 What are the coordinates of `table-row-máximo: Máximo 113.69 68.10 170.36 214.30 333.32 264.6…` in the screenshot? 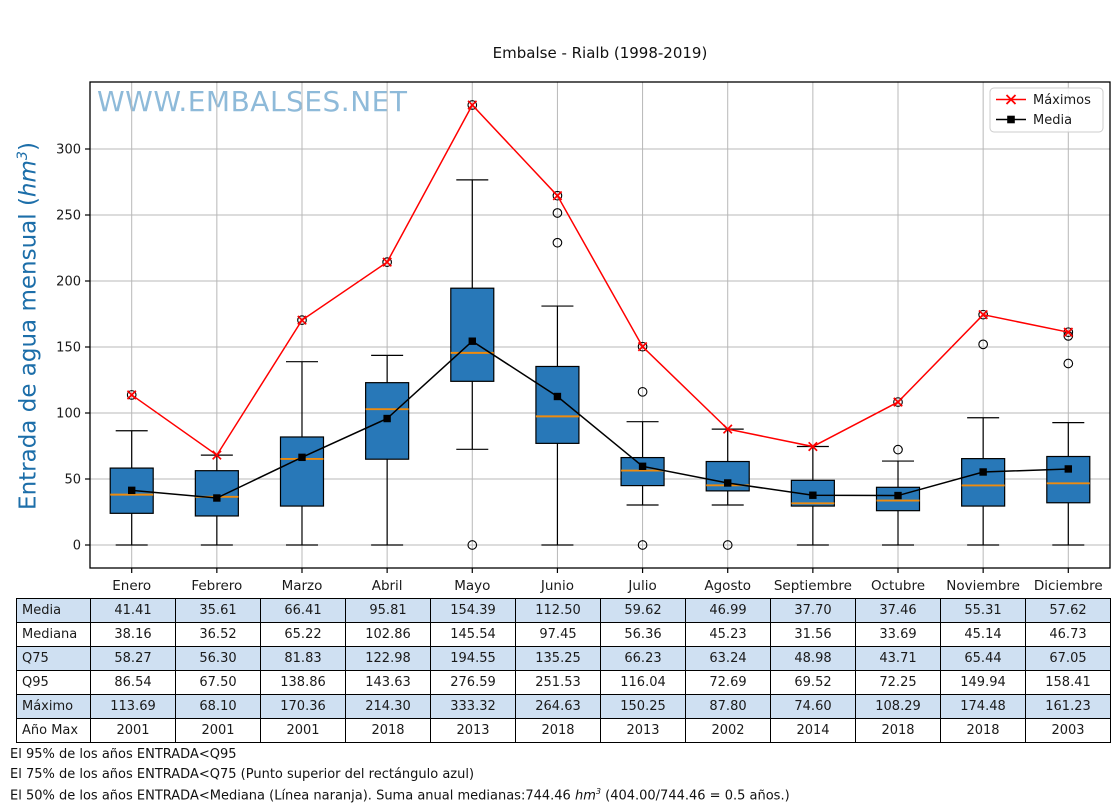 It's located at (563, 706).